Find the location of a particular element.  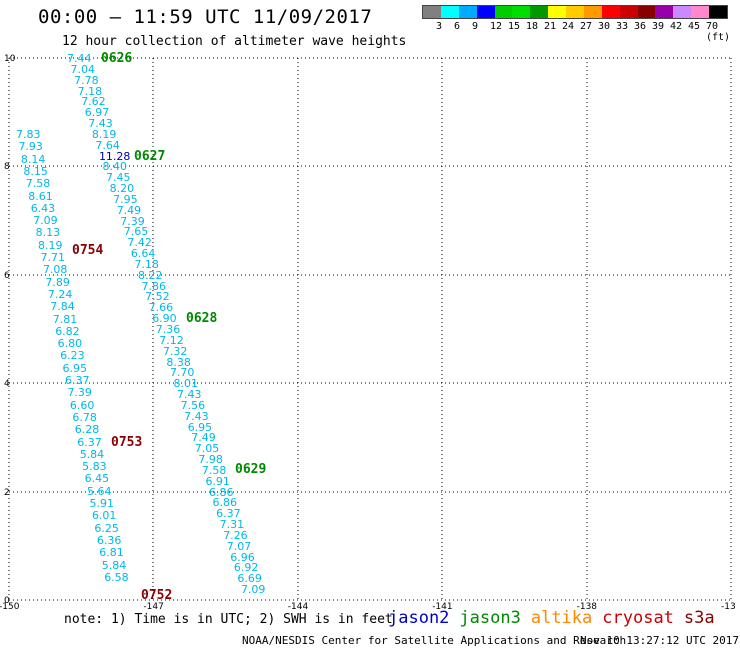

lat-tick-label: 6 is located at coordinates (7, 275).